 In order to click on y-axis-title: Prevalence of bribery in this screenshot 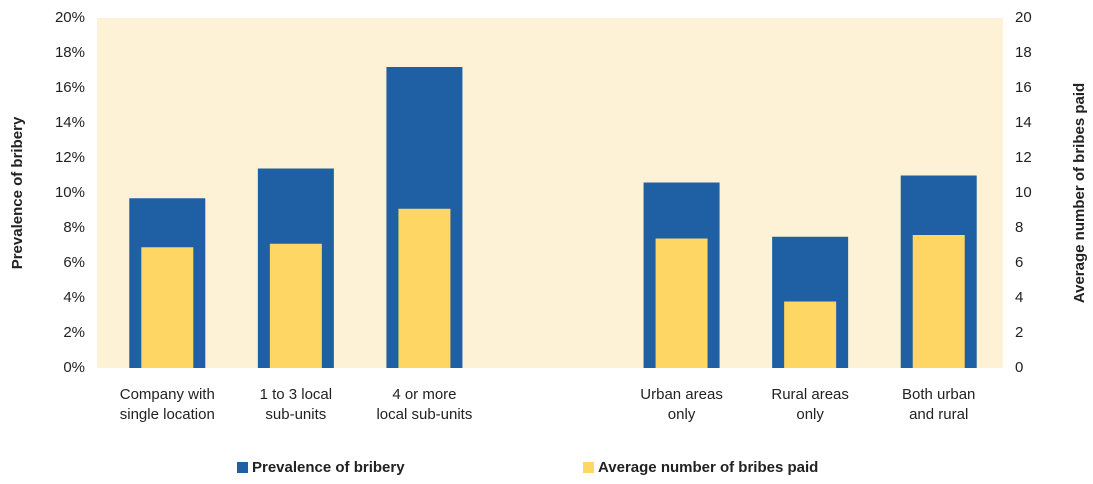, I will do `click(17, 192)`.